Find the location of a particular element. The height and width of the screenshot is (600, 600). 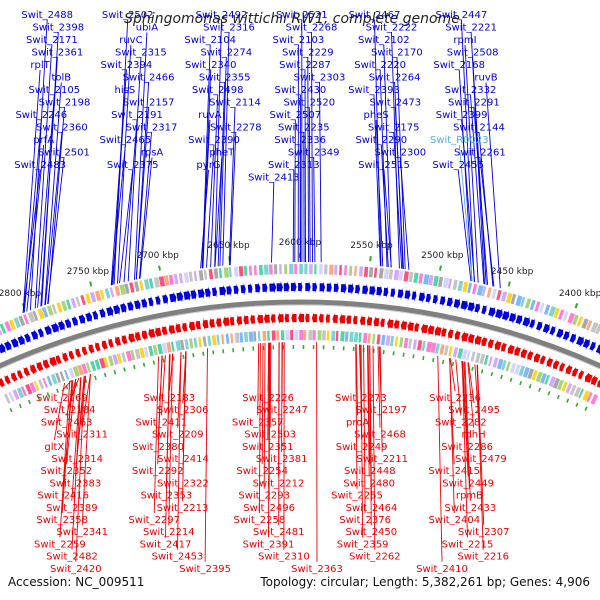

gene-label: Swit_2495 is located at coordinates (474, 389).